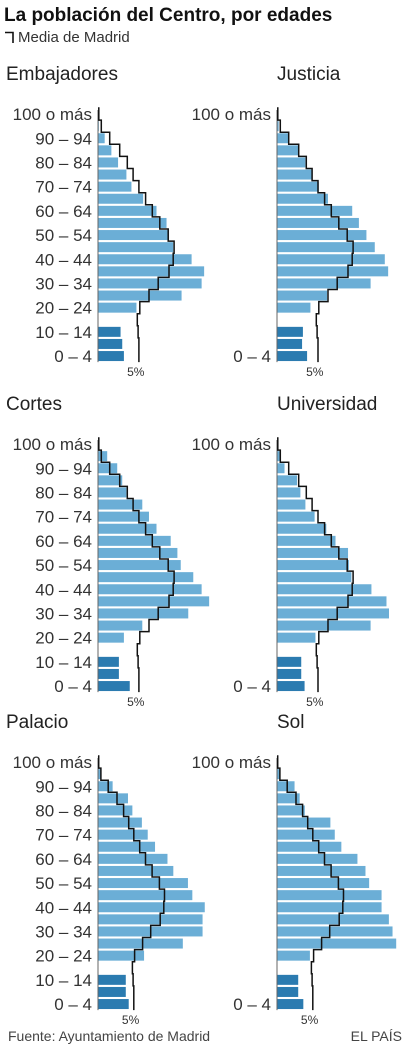 The image size is (414, 1049). What do you see at coordinates (9, 37) in the screenshot?
I see `madrid-line-legend-icon` at bounding box center [9, 37].